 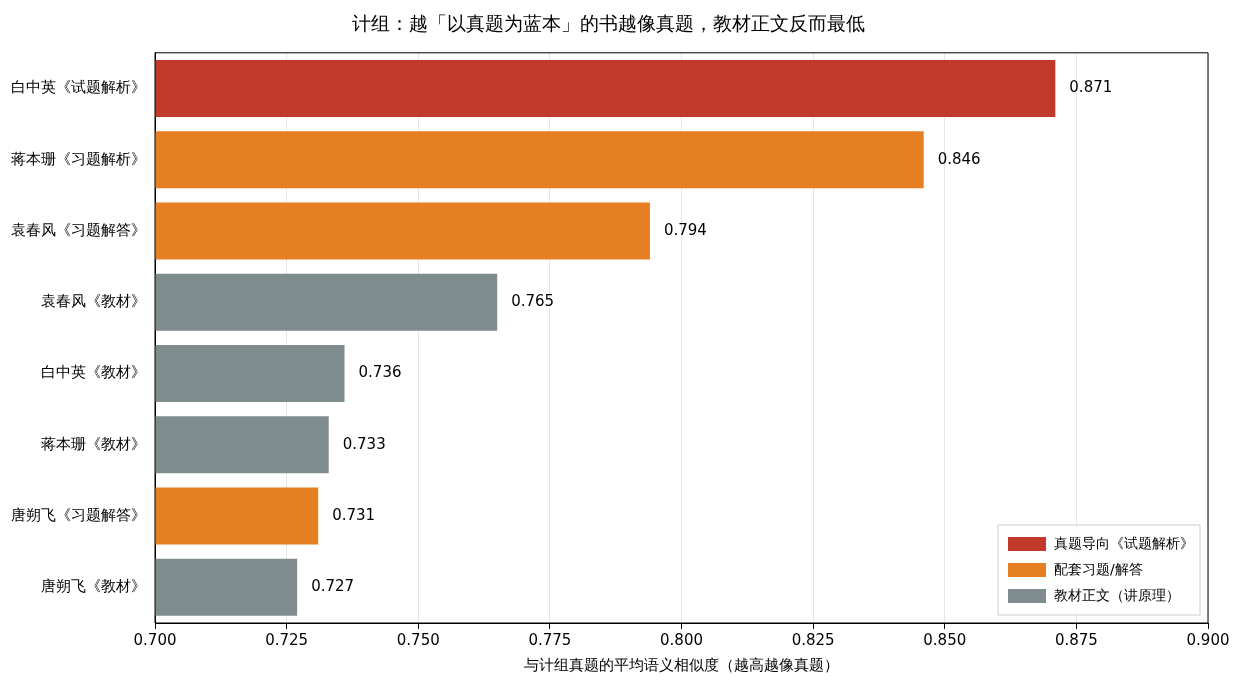 What do you see at coordinates (1076, 639) in the screenshot?
I see `x-tick-label: 0.875` at bounding box center [1076, 639].